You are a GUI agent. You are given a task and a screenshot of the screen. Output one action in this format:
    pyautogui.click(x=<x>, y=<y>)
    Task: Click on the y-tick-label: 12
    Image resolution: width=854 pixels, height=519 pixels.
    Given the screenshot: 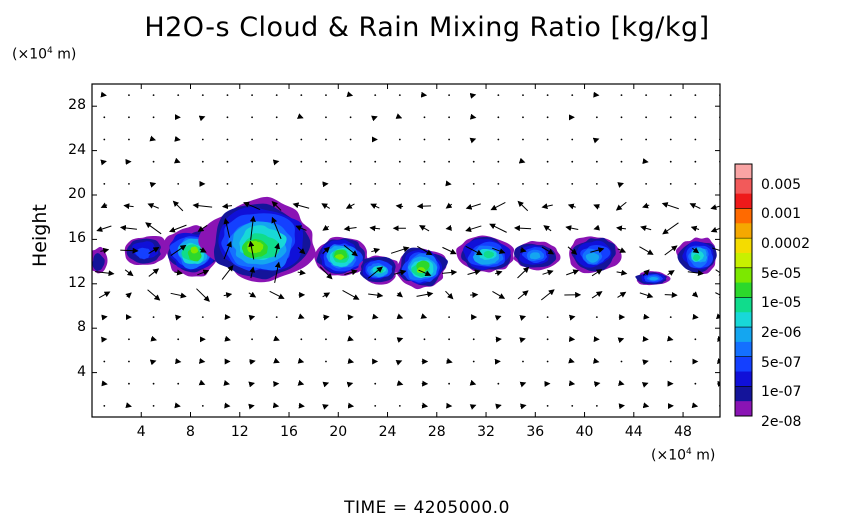 What is the action you would take?
    pyautogui.click(x=77, y=282)
    